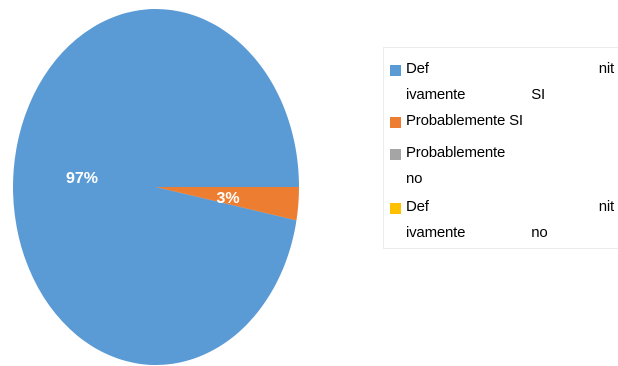 The width and height of the screenshot is (618, 366). I want to click on pie-slice-probablemente-si, so click(227, 204).